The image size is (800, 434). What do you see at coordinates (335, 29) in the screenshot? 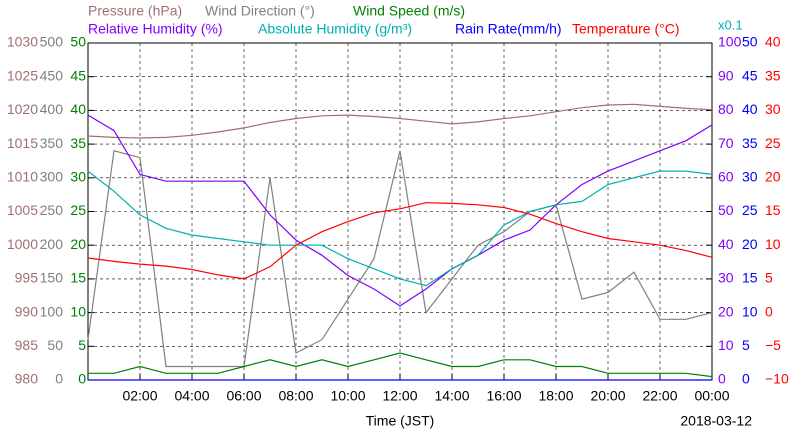
I see `legend-entry: Absolute Humidity (g/m³)` at bounding box center [335, 29].